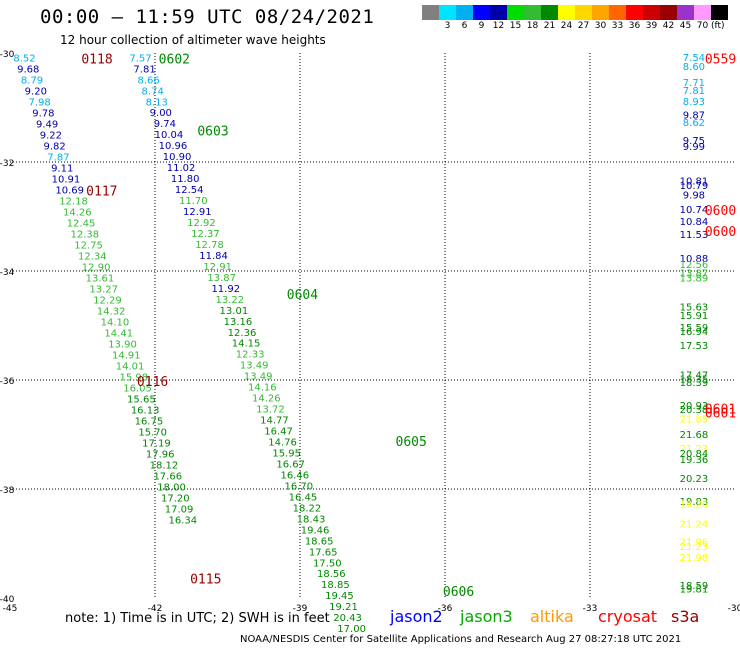  I want to click on satellite-name: cryosat, so click(628, 616).